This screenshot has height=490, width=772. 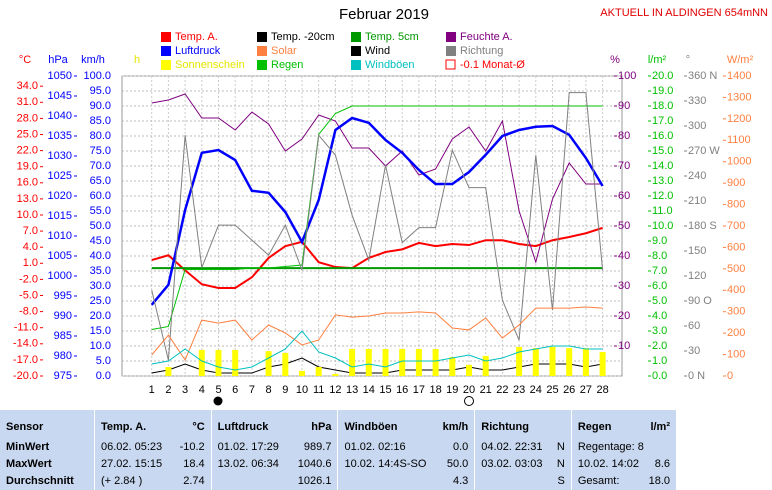 I want to click on y-tick-label: 10.0, so click(x=662, y=226).